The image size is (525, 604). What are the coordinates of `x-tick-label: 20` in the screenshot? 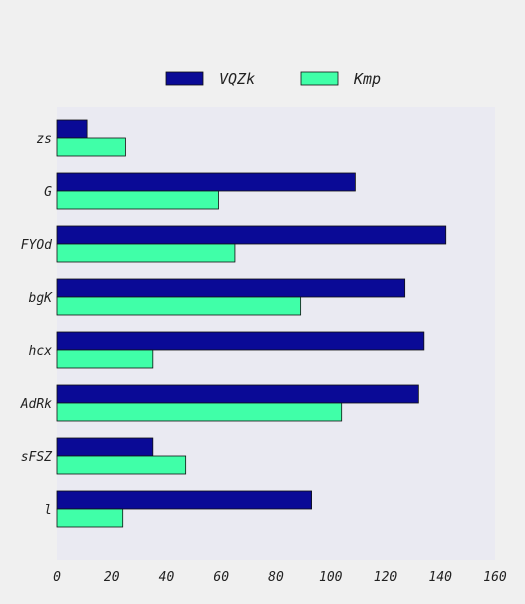 It's located at (112, 577).